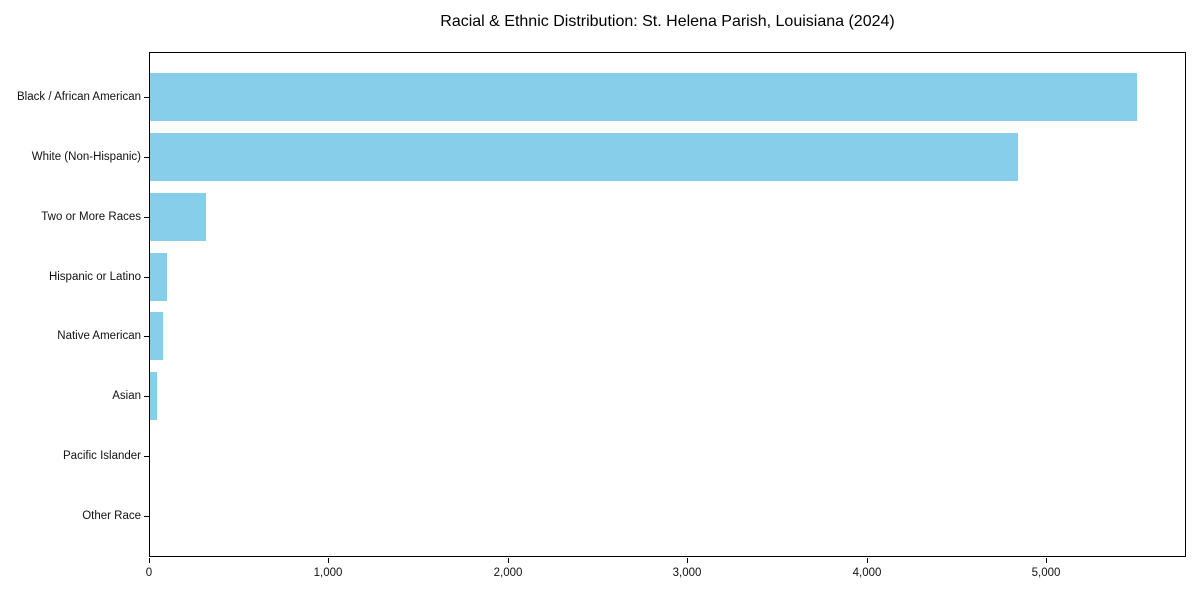 This screenshot has height=600, width=1200. Describe the element at coordinates (687, 573) in the screenshot. I see `x-tick-label: 3,000` at that location.